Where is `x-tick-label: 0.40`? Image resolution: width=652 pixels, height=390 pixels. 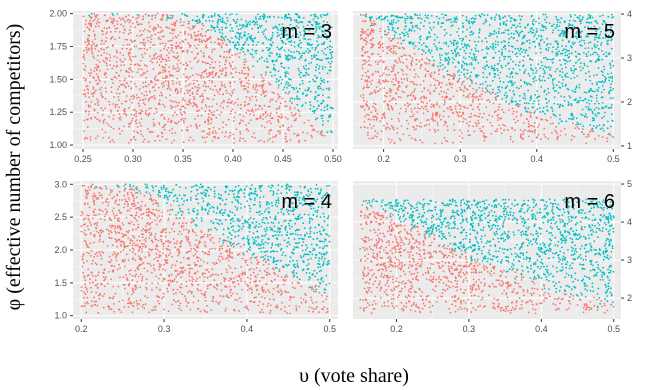
x-tick-label: 0.40 is located at coordinates (233, 159).